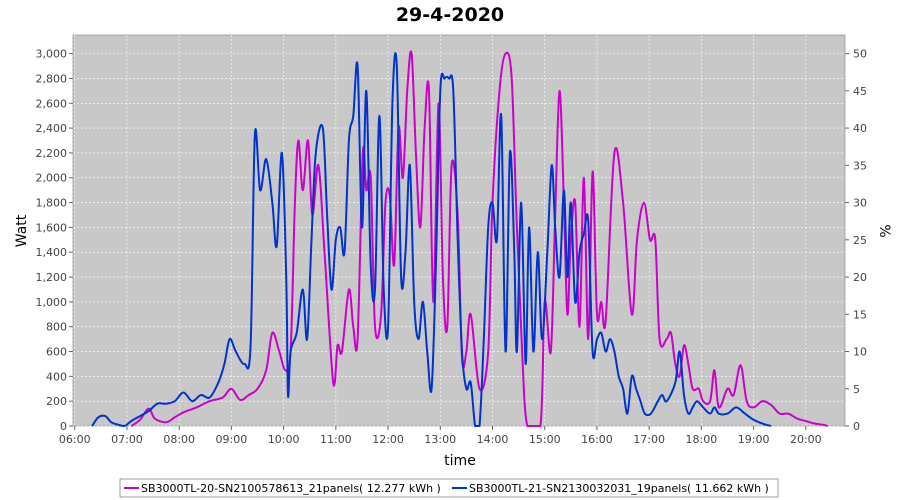  What do you see at coordinates (179, 439) in the screenshot?
I see `x-tick-label: 08:00` at bounding box center [179, 439].